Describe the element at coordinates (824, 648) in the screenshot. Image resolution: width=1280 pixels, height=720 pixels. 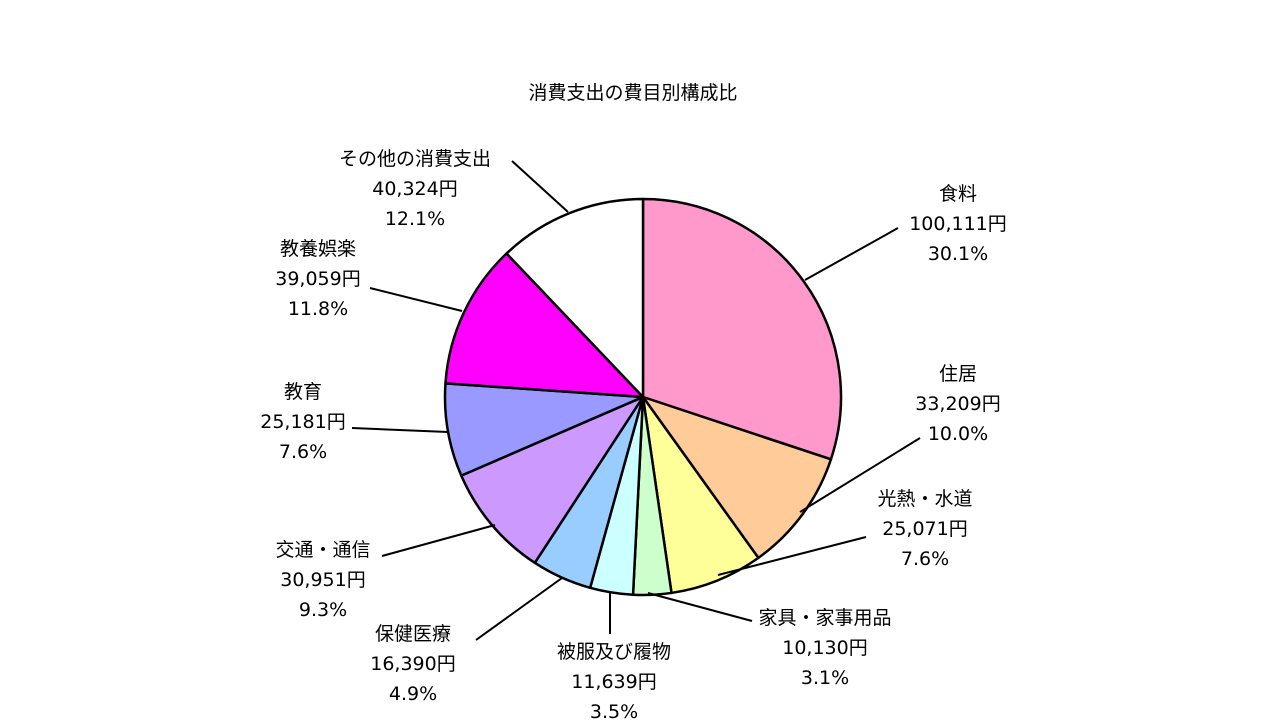
I see `slice-label-amount-3: 10,130円` at that location.